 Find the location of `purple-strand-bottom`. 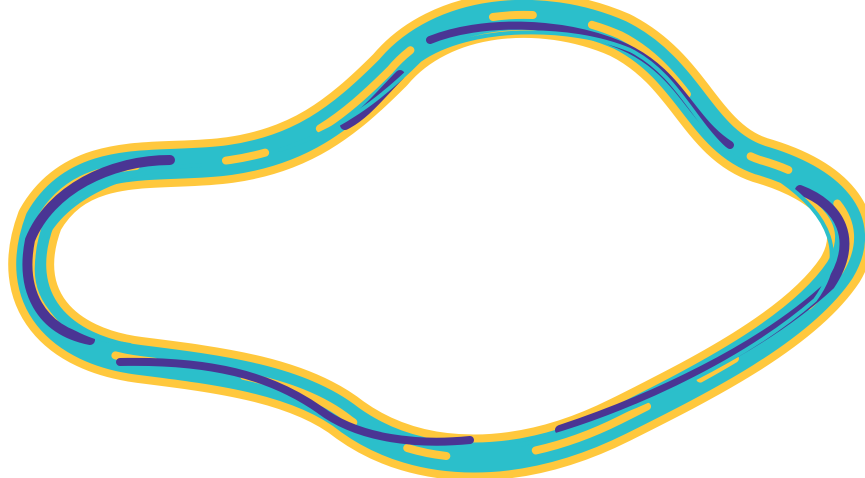

purple-strand-bottom is located at coordinates (295, 401).